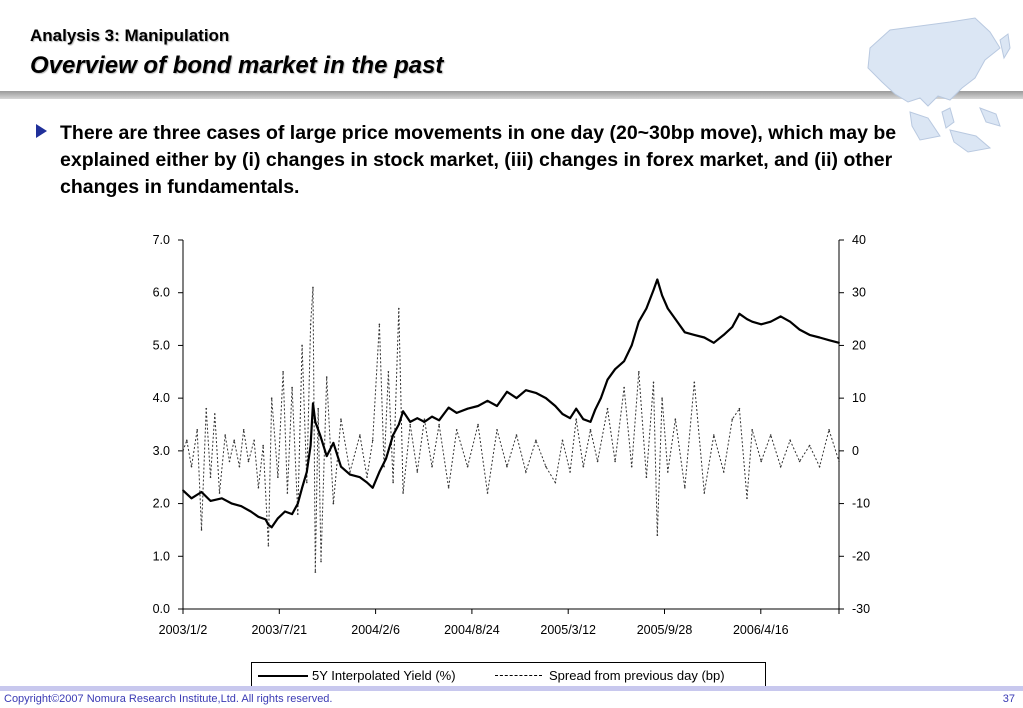 The height and width of the screenshot is (708, 1023). Describe the element at coordinates (161, 345) in the screenshot. I see `left-tick-label: 5.0` at that location.